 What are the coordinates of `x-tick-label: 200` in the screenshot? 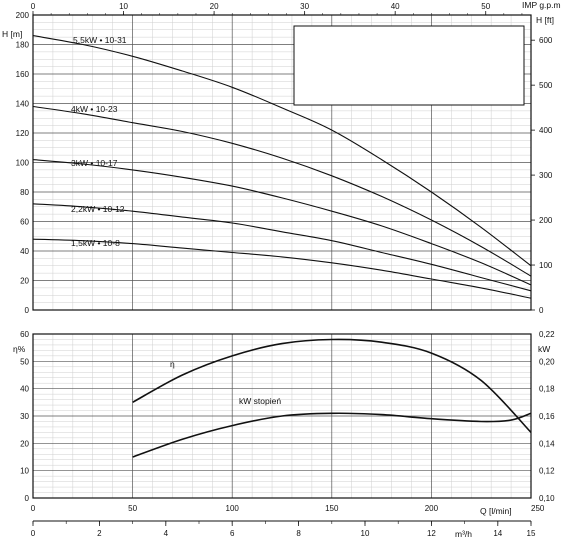 It's located at (432, 508).